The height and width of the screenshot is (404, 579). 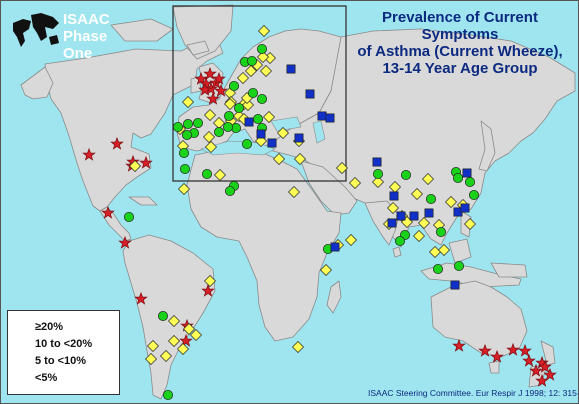 What do you see at coordinates (198, 48) in the screenshot?
I see `iceland-landmass` at bounding box center [198, 48].